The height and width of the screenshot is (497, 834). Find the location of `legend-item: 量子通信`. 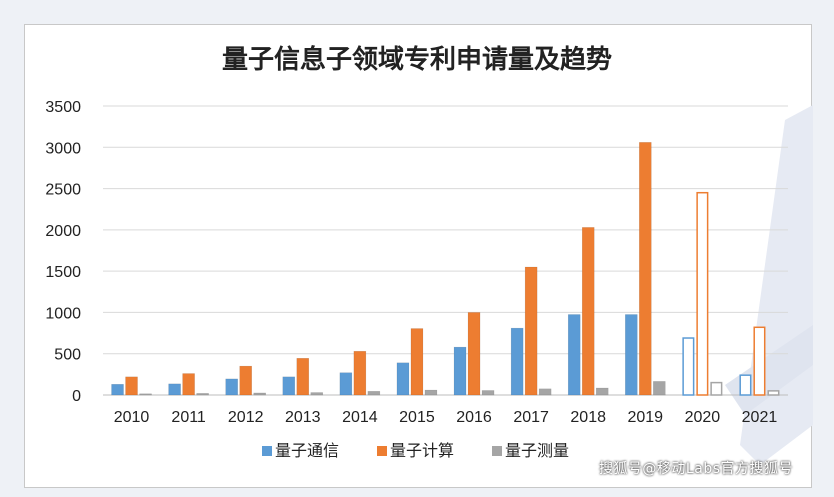

legend-item: 量子通信 is located at coordinates (300, 450).